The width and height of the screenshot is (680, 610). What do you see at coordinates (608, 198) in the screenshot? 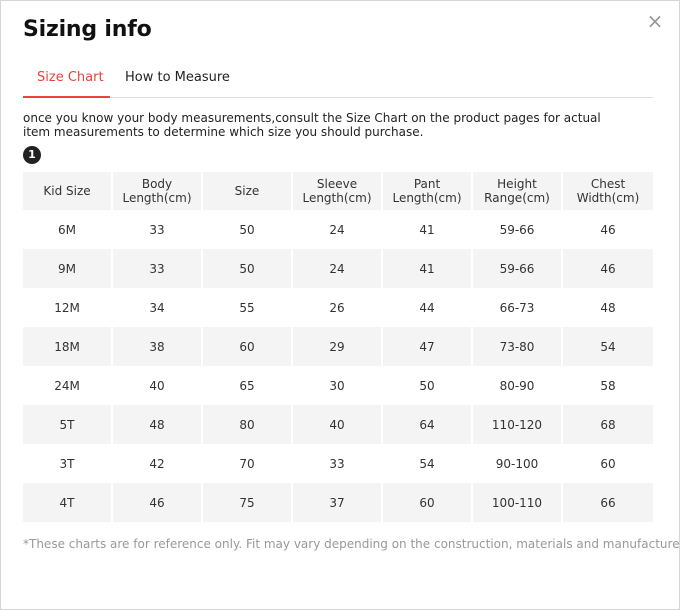
I see `column-header-line: Width(cm)` at bounding box center [608, 198].